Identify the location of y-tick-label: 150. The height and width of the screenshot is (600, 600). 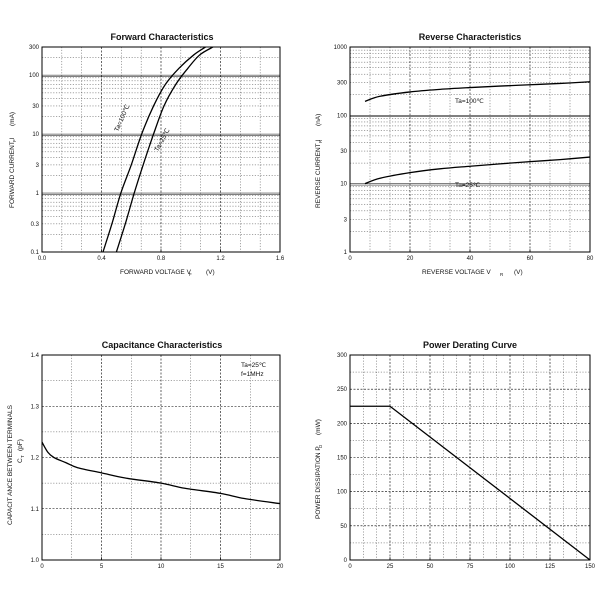
(342, 459).